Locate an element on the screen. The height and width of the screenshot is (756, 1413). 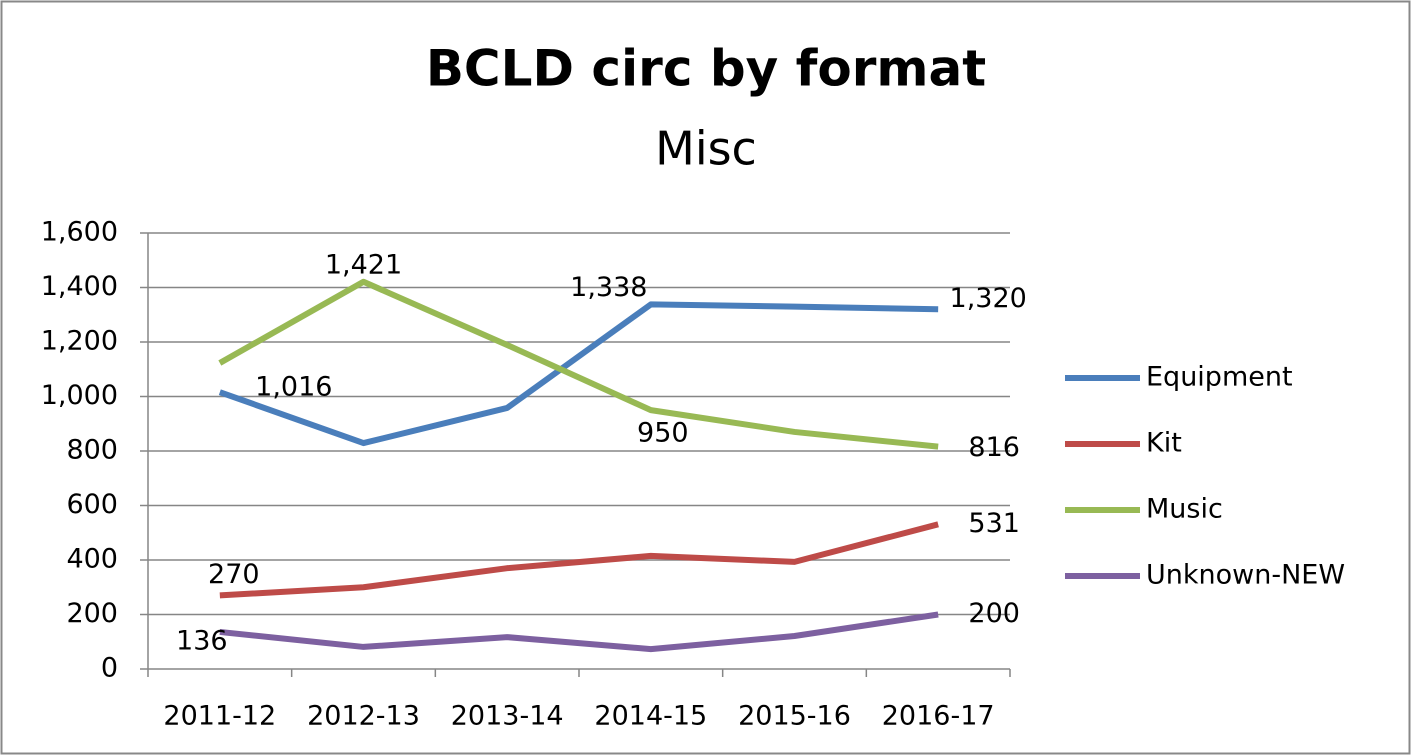
legend-label: Equipment is located at coordinates (1219, 377).